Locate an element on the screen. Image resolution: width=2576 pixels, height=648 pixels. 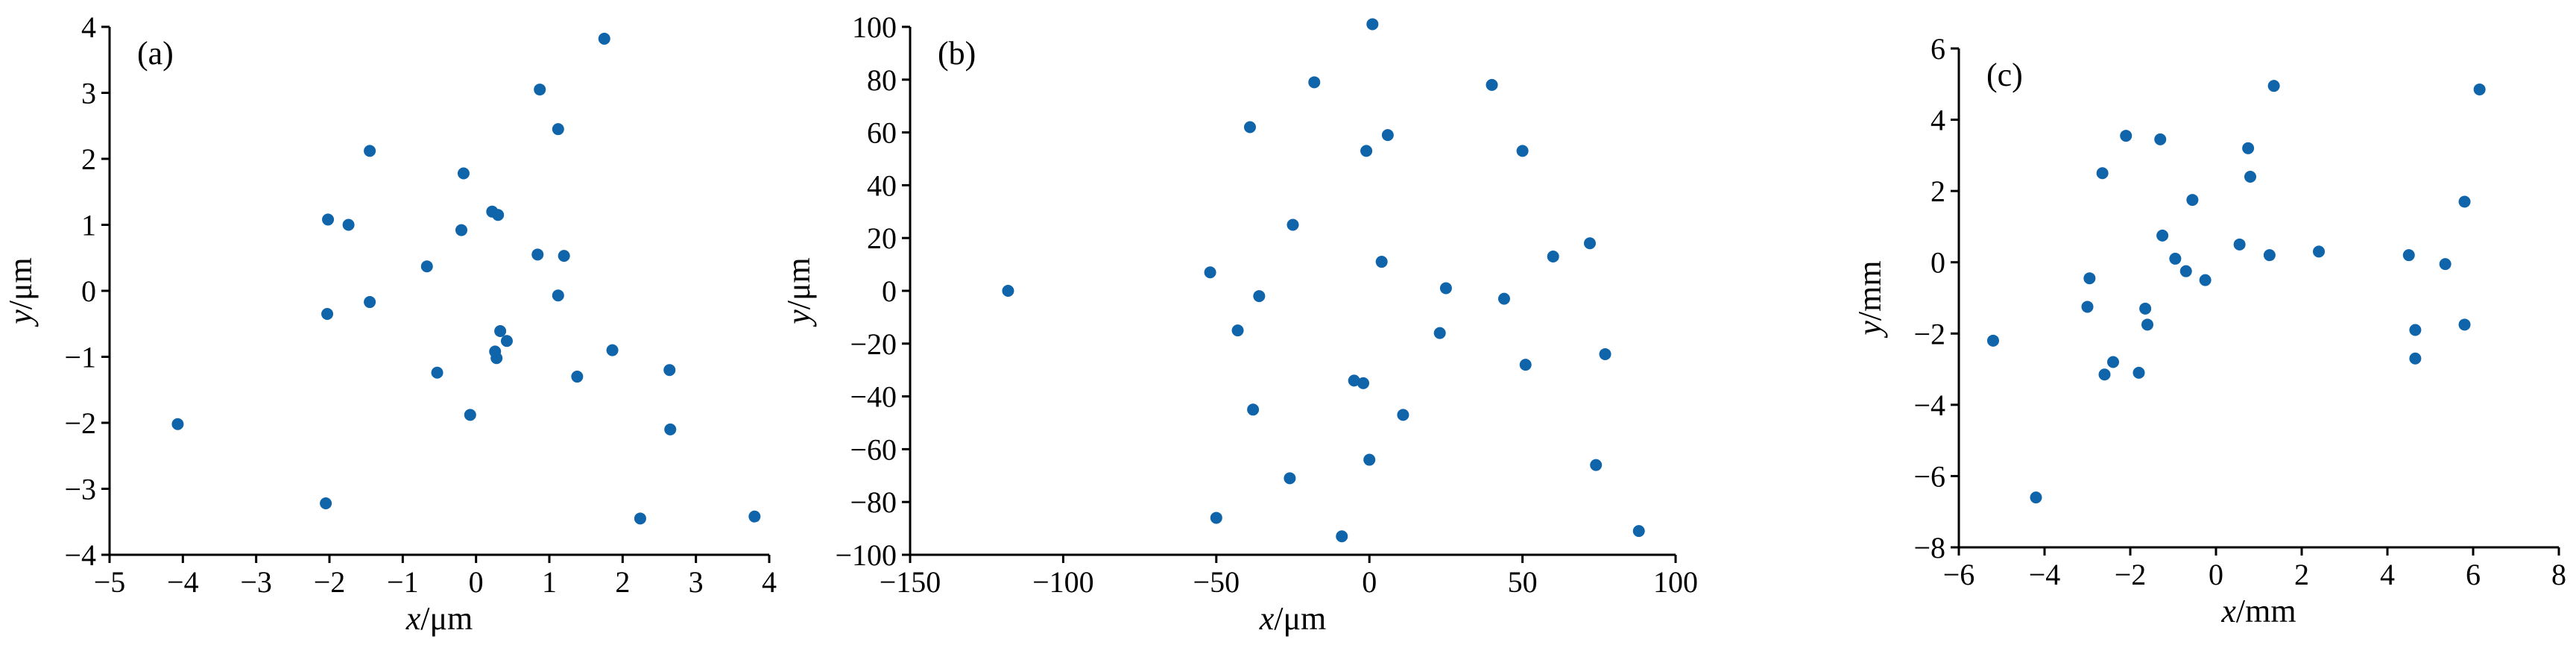
y-tick-label: −100 is located at coordinates (866, 555).